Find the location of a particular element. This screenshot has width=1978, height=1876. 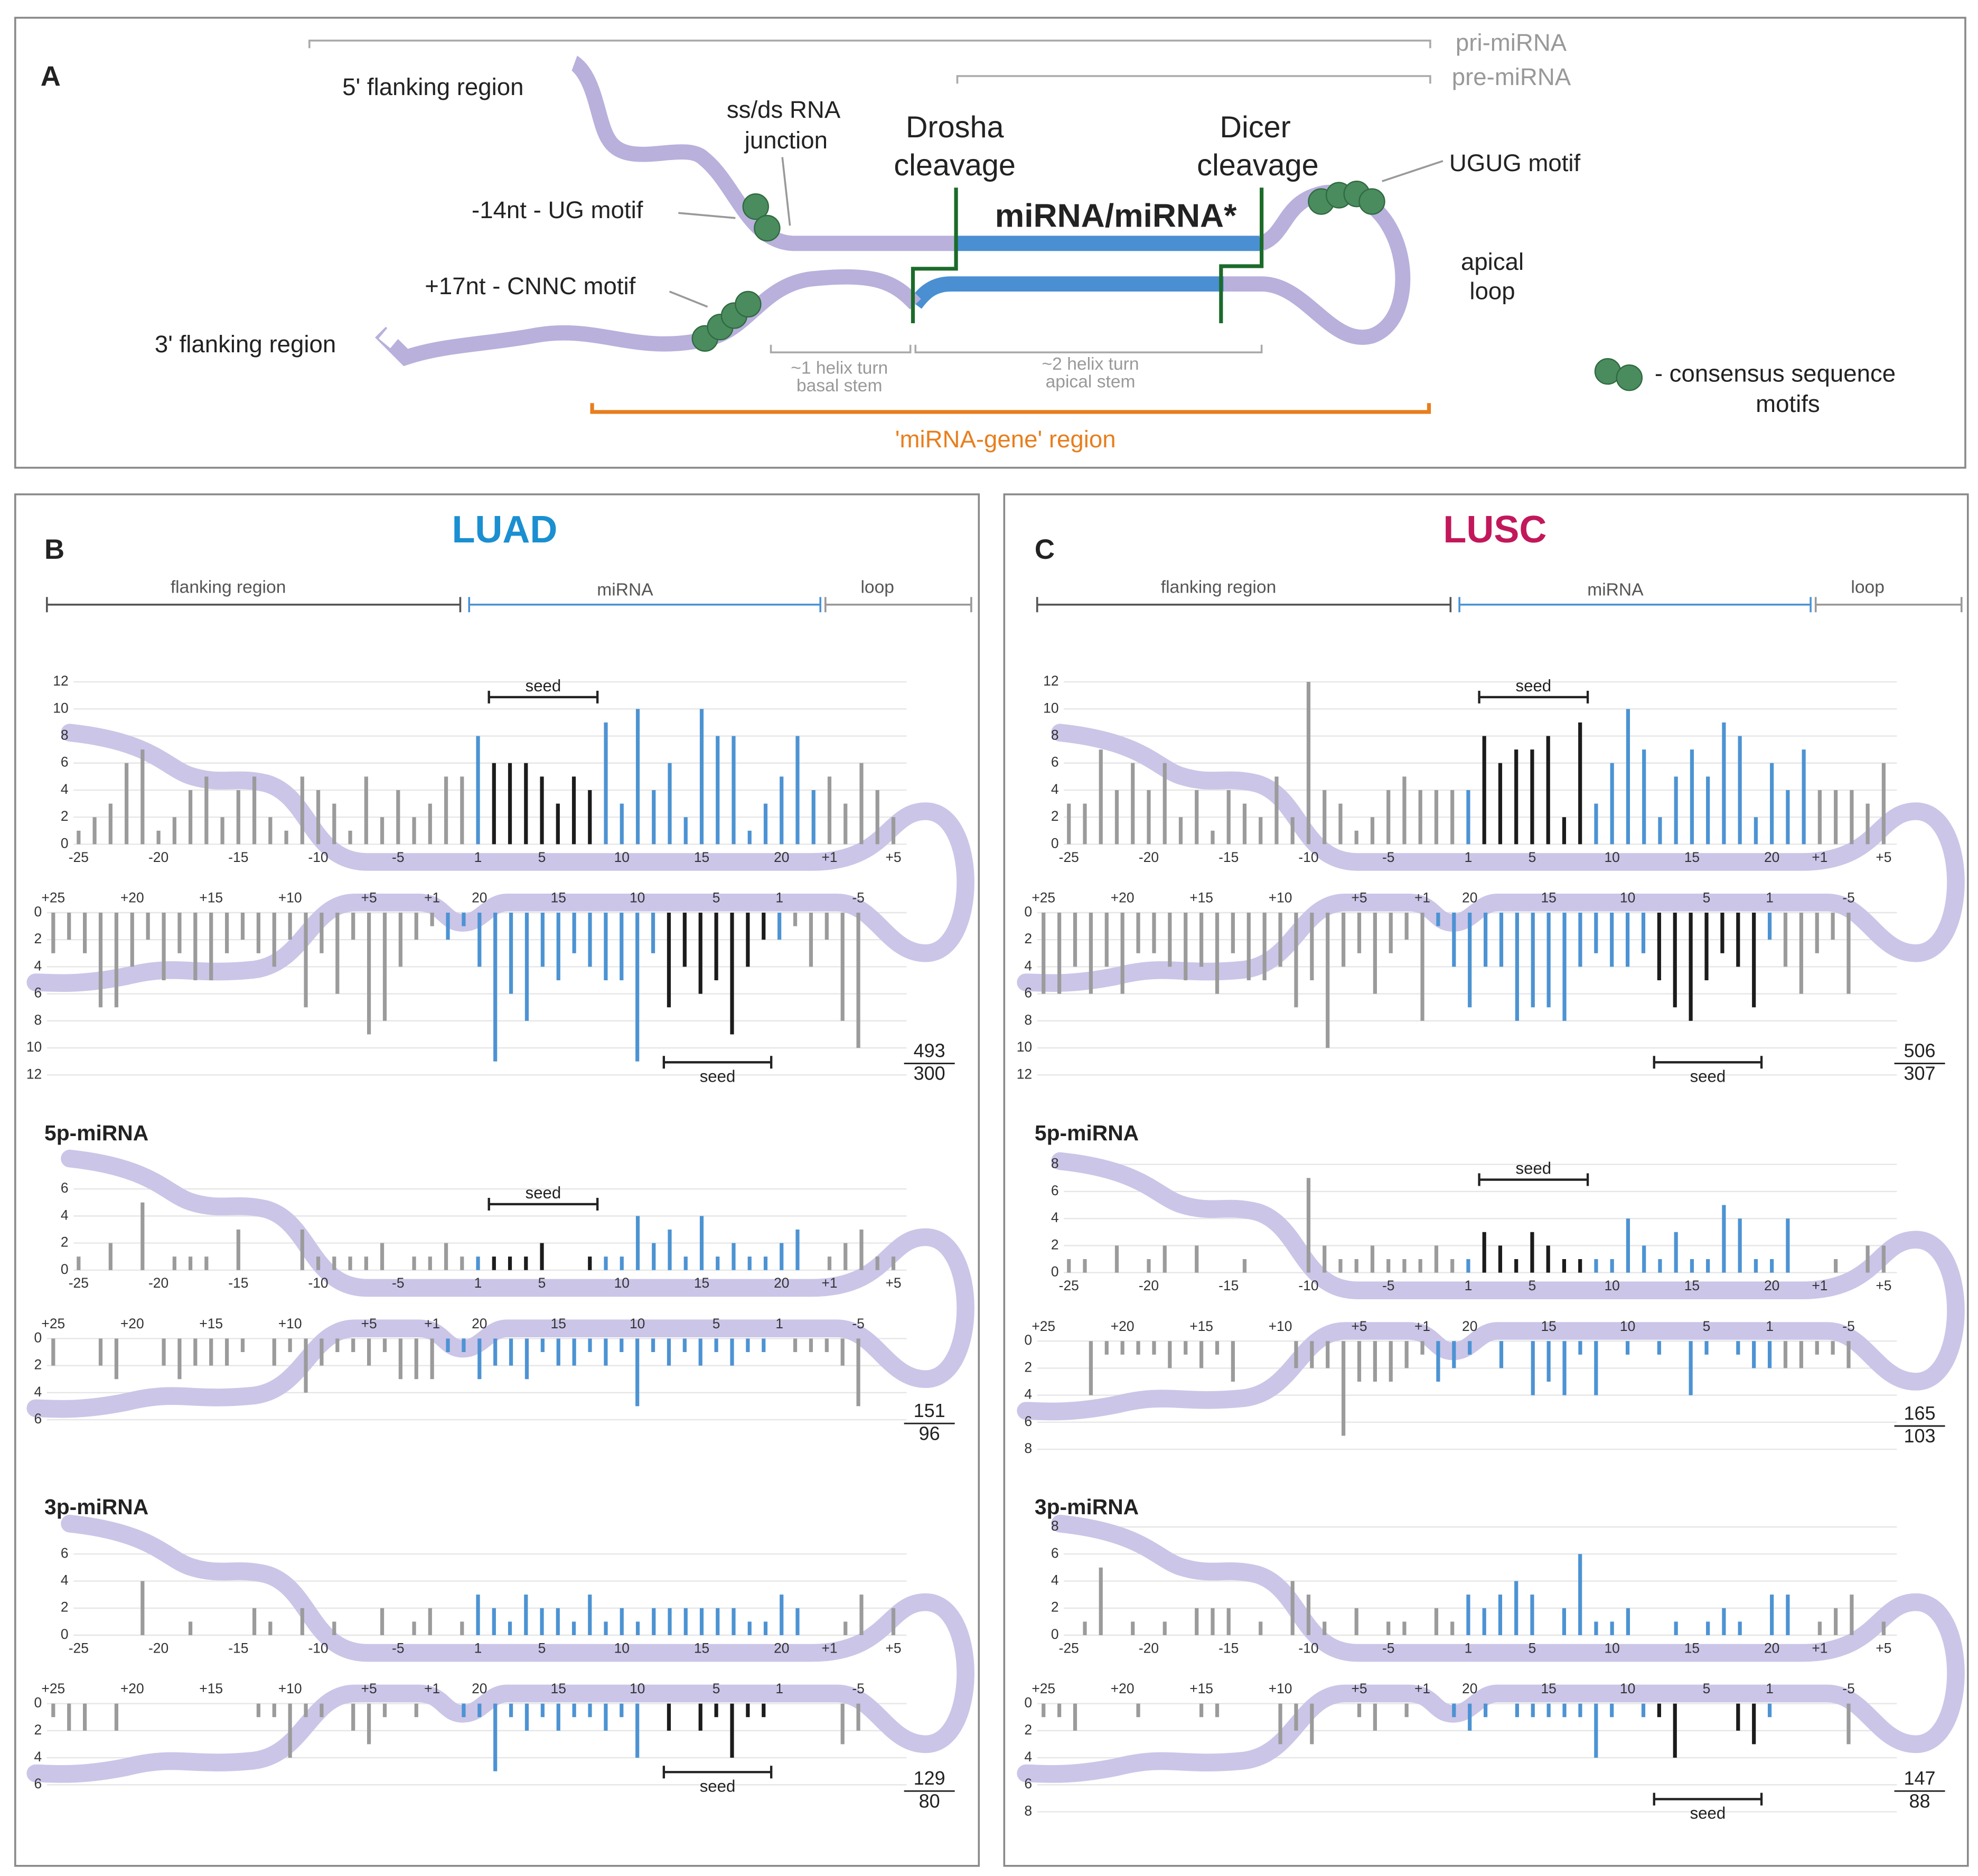

y-tick-label: 2 is located at coordinates (1055, 816).